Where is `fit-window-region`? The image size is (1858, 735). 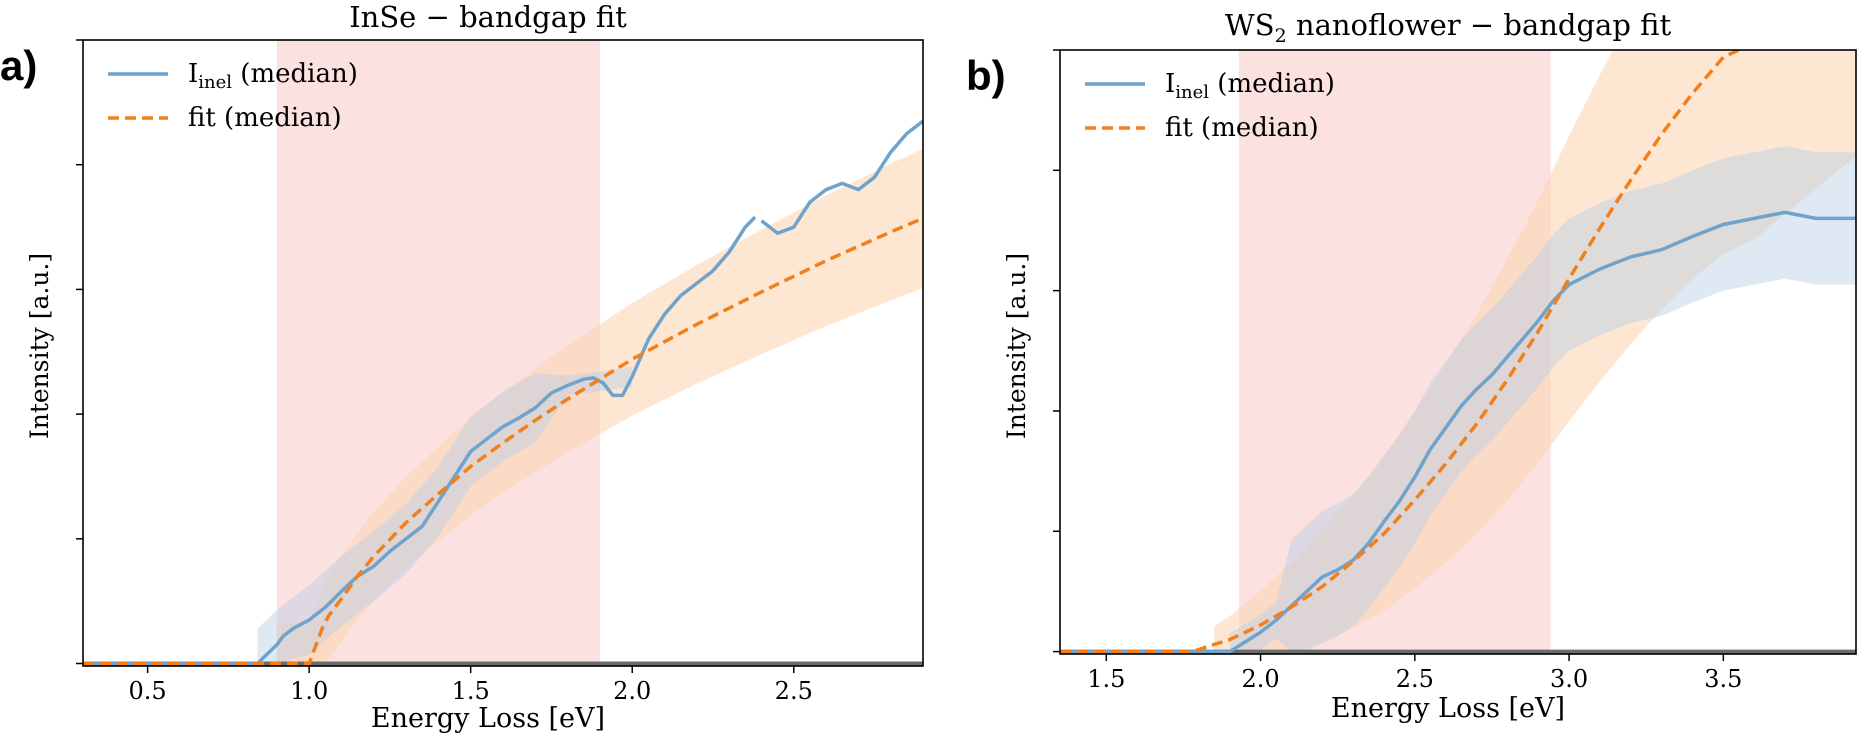 fit-window-region is located at coordinates (438, 353).